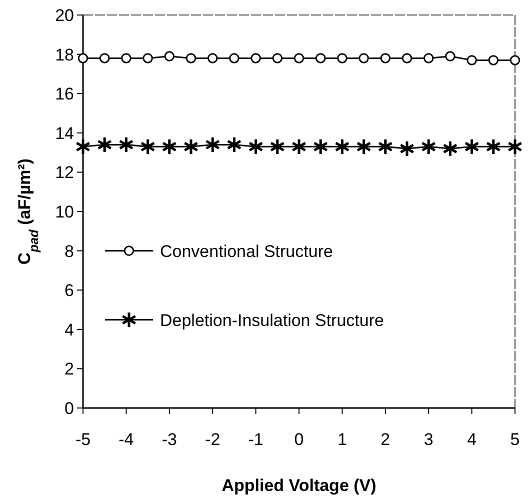 The image size is (528, 501). What do you see at coordinates (69, 330) in the screenshot?
I see `y-tick-label: 4` at bounding box center [69, 330].